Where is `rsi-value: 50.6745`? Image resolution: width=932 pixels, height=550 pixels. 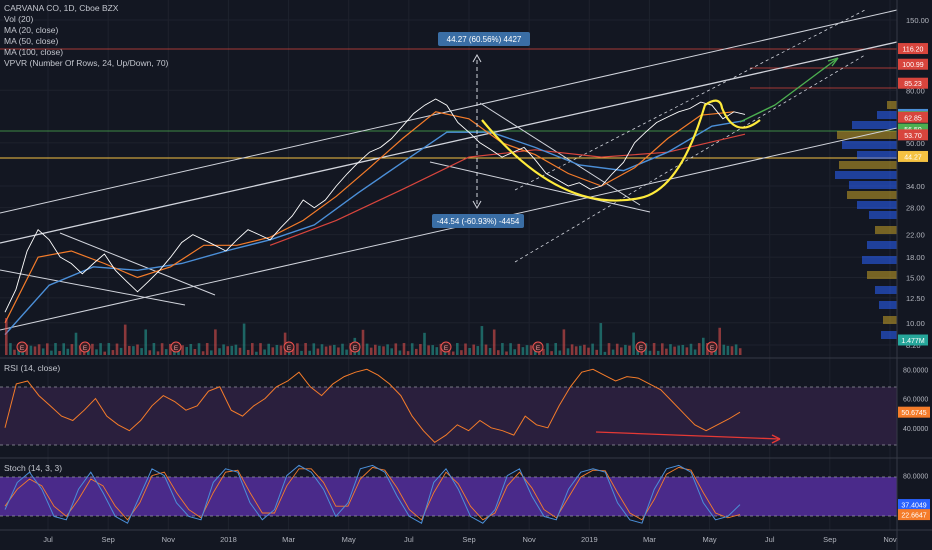
rsi-value: 50.6745 is located at coordinates (913, 413).